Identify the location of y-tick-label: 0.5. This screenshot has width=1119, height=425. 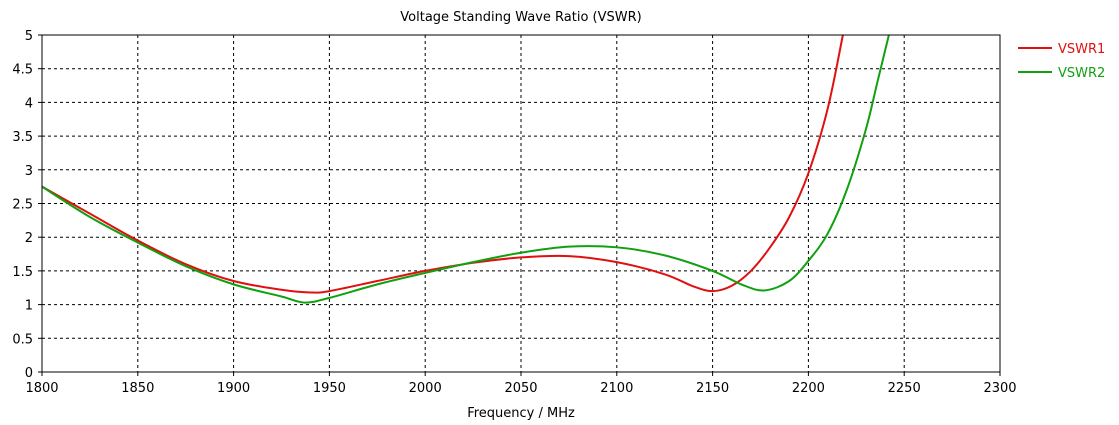
(22, 339).